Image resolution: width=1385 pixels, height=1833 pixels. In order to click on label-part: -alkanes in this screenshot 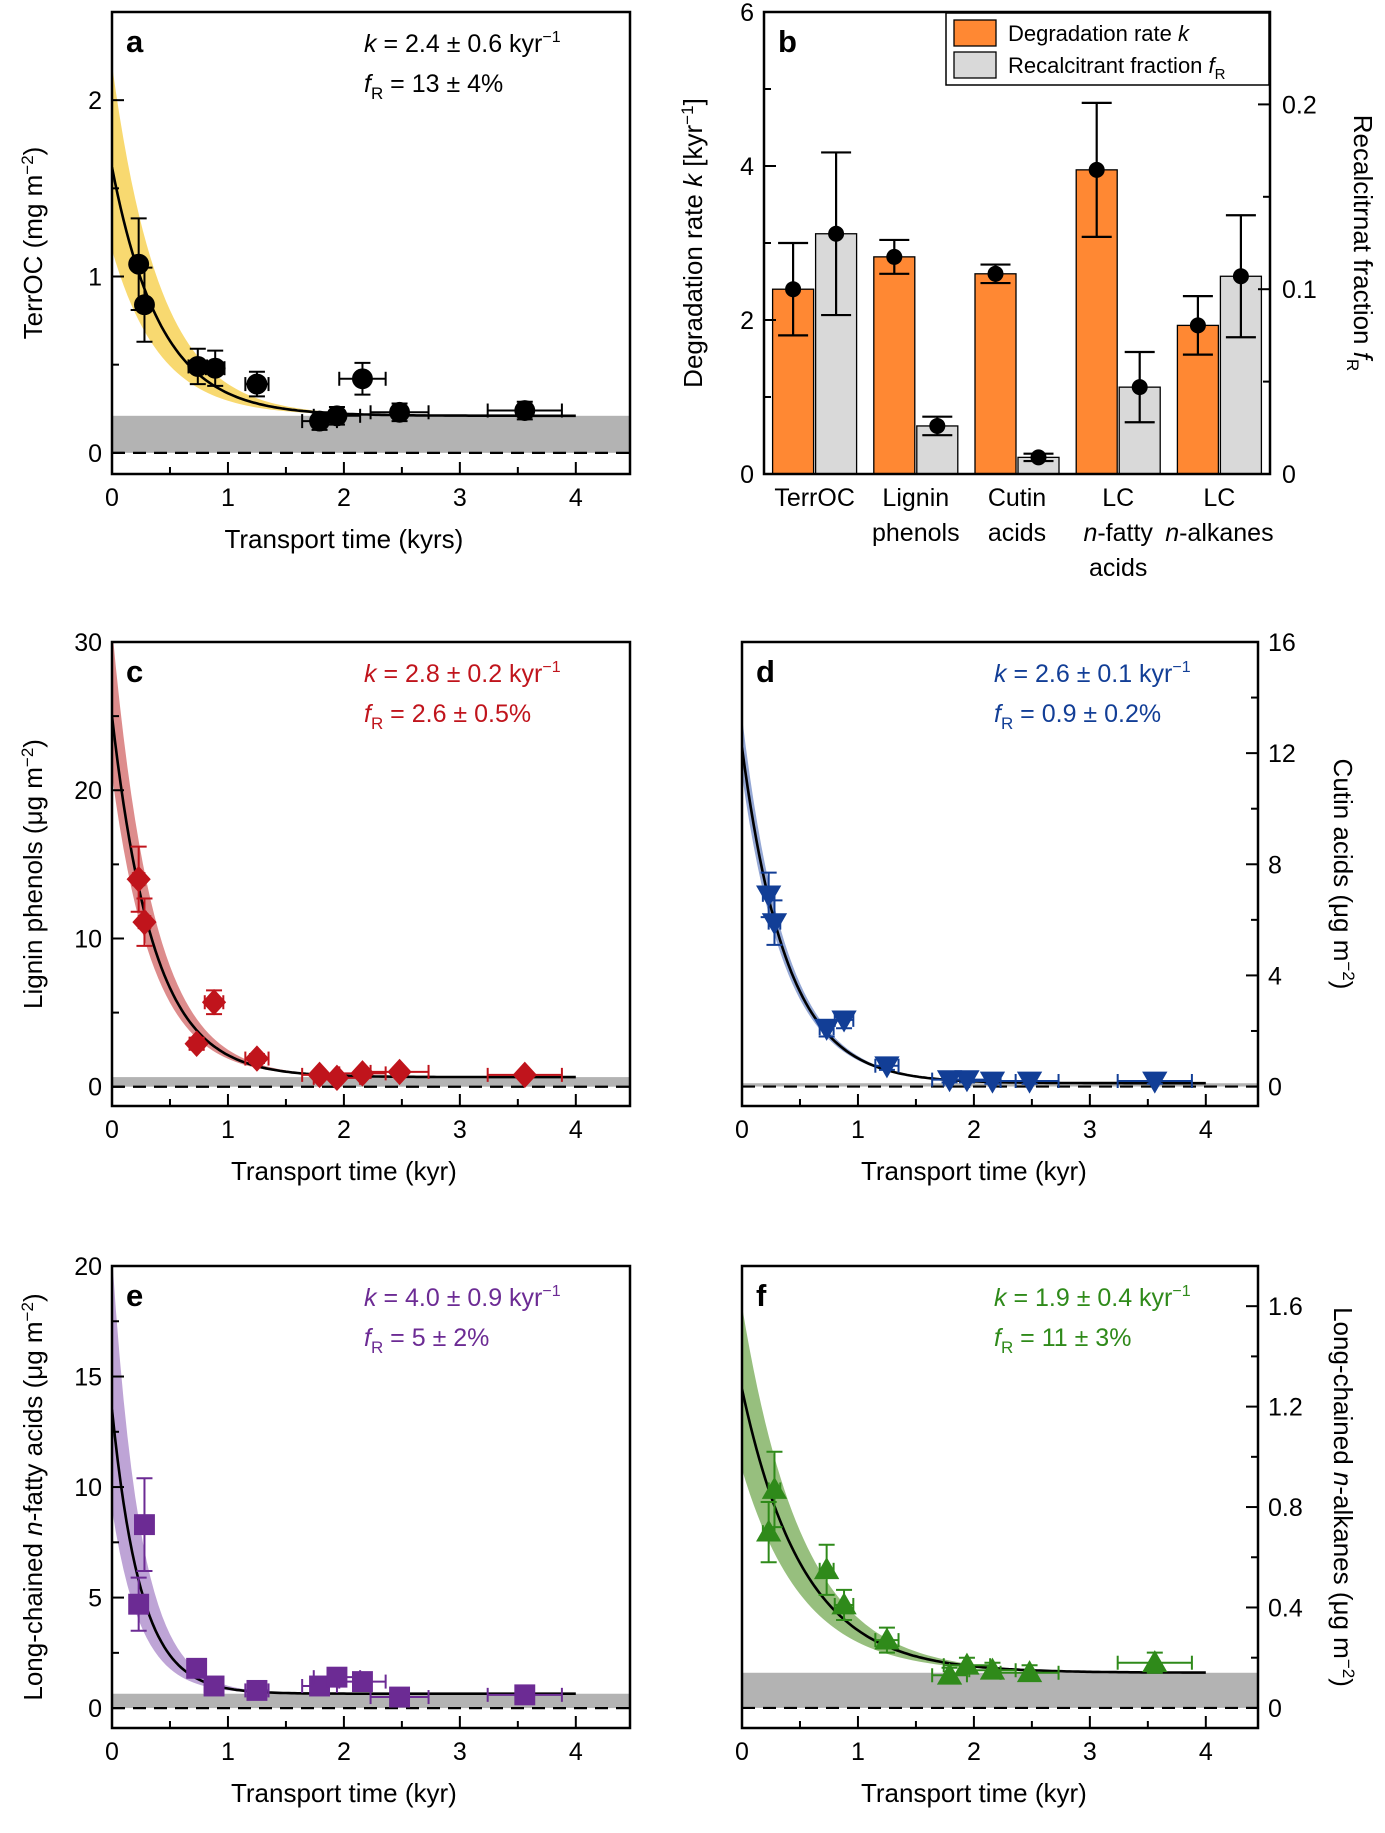, I will do `click(1226, 533)`.